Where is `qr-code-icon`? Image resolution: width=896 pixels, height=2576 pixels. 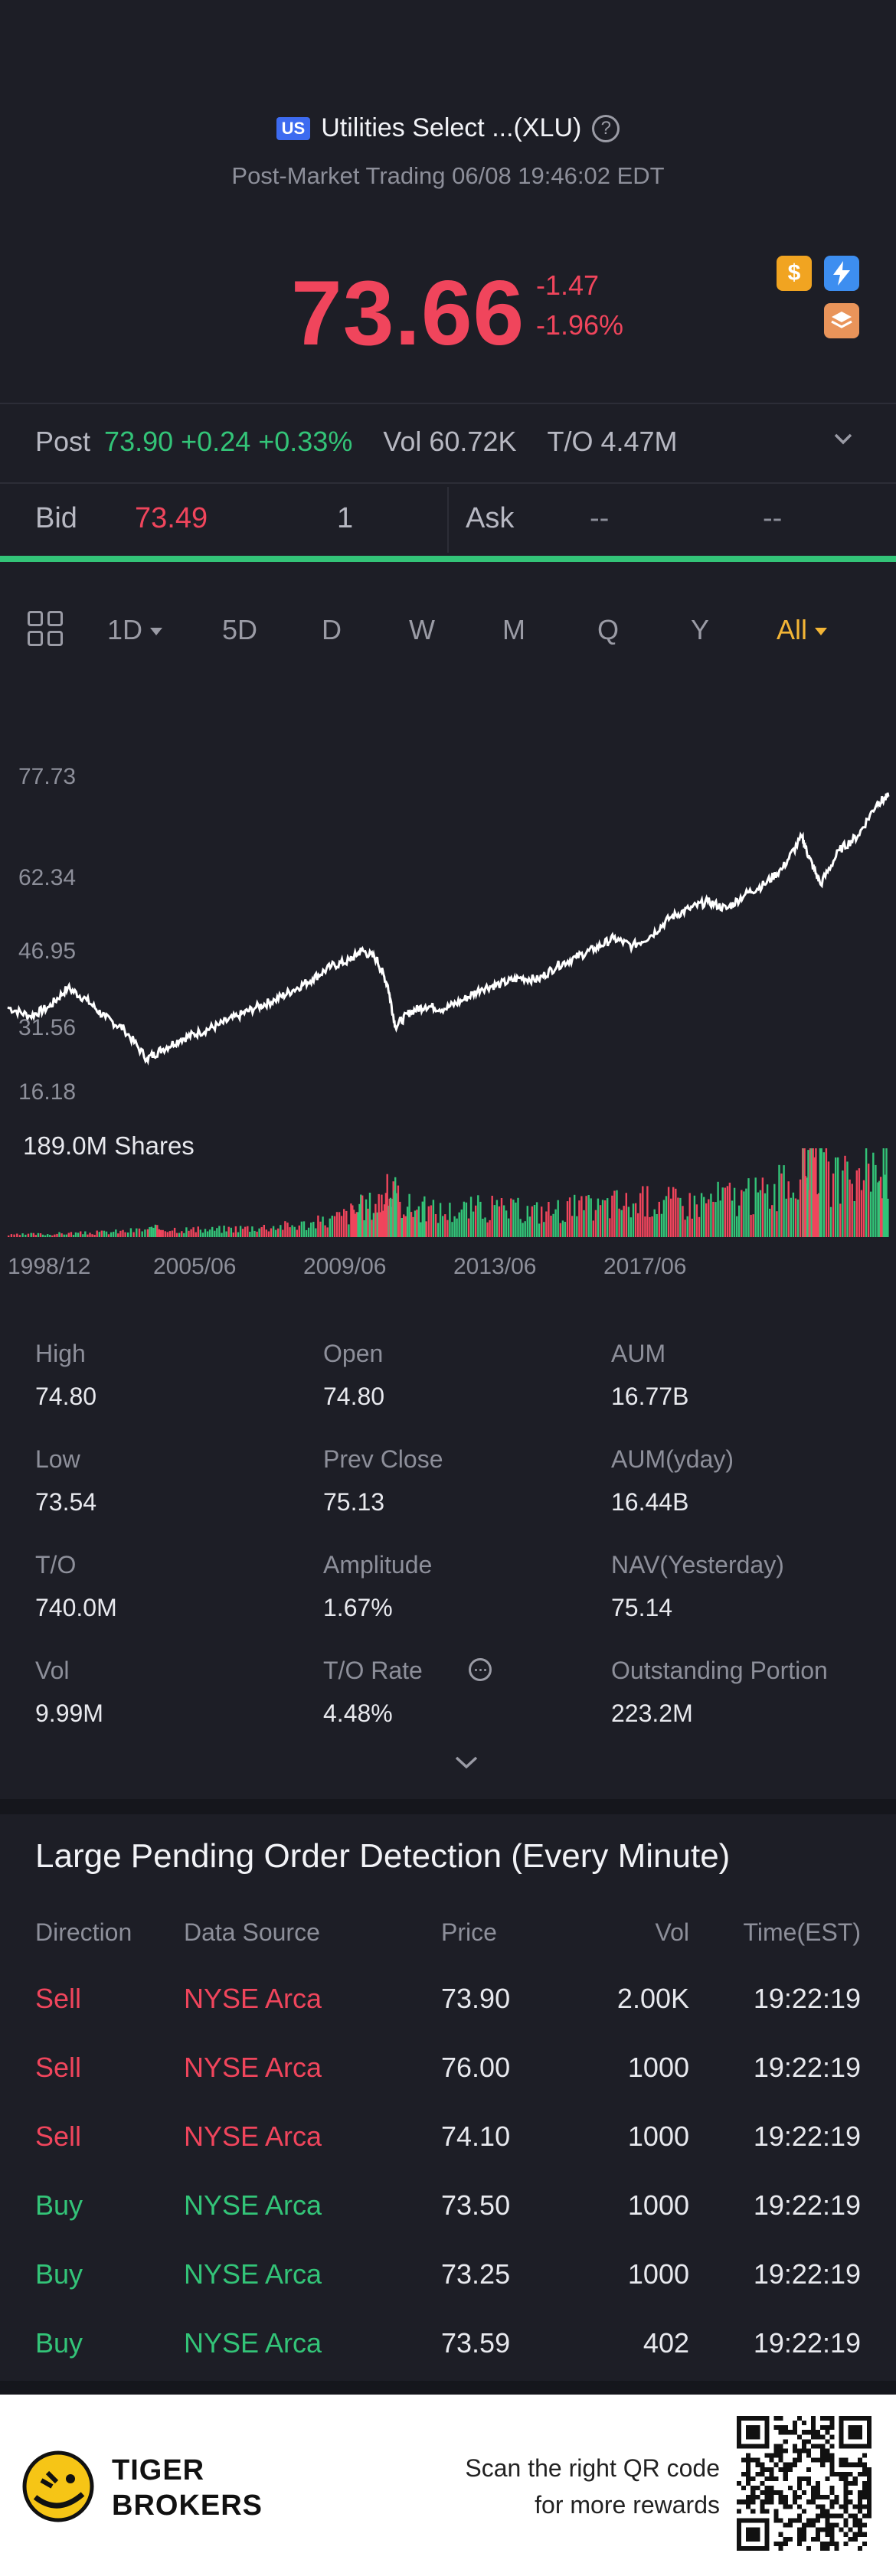
qr-code-icon is located at coordinates (804, 2483).